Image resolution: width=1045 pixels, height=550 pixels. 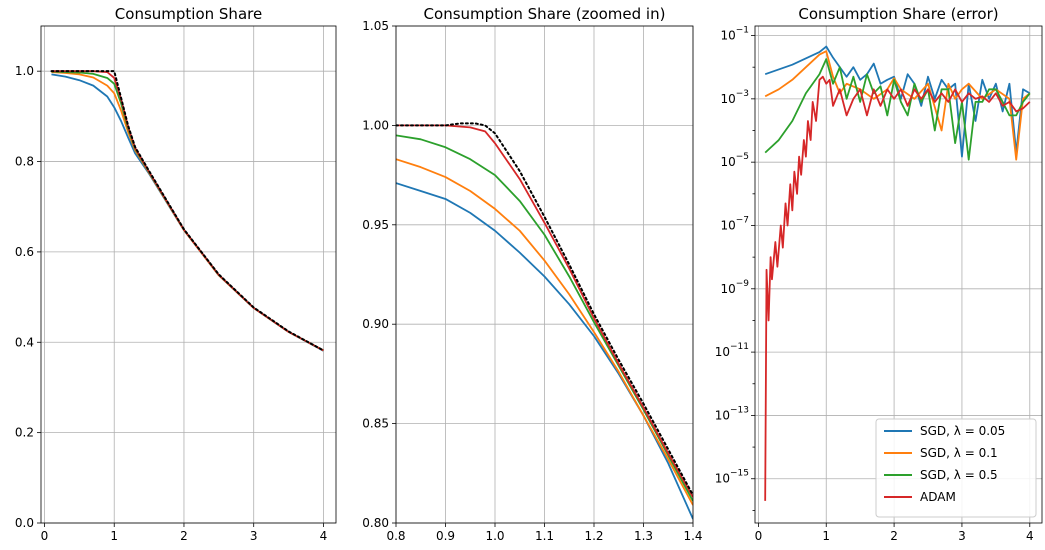 I want to click on y-tick-label: 0.4, so click(x=24, y=342).